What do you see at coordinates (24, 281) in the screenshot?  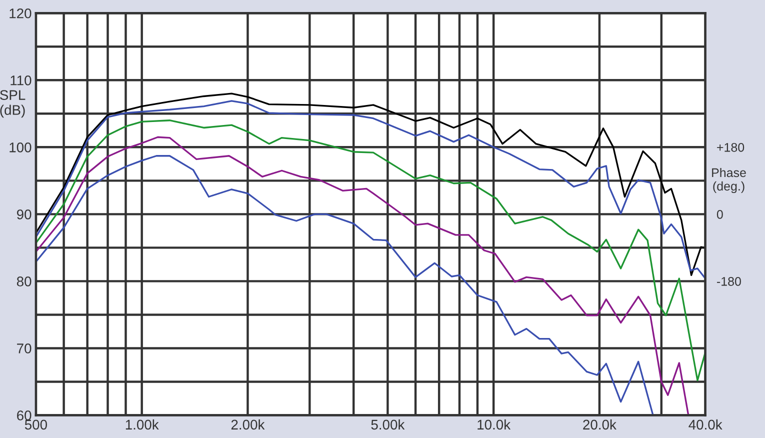 I see `y-tick-label: 80` at bounding box center [24, 281].